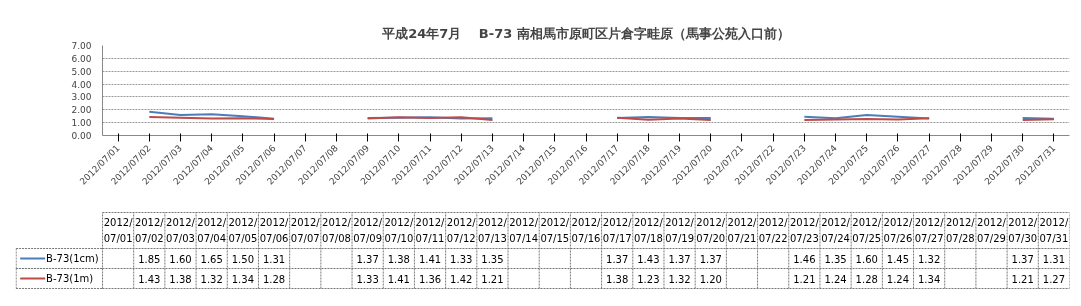  I want to click on category-label: 2012/07/27, so click(929, 230).